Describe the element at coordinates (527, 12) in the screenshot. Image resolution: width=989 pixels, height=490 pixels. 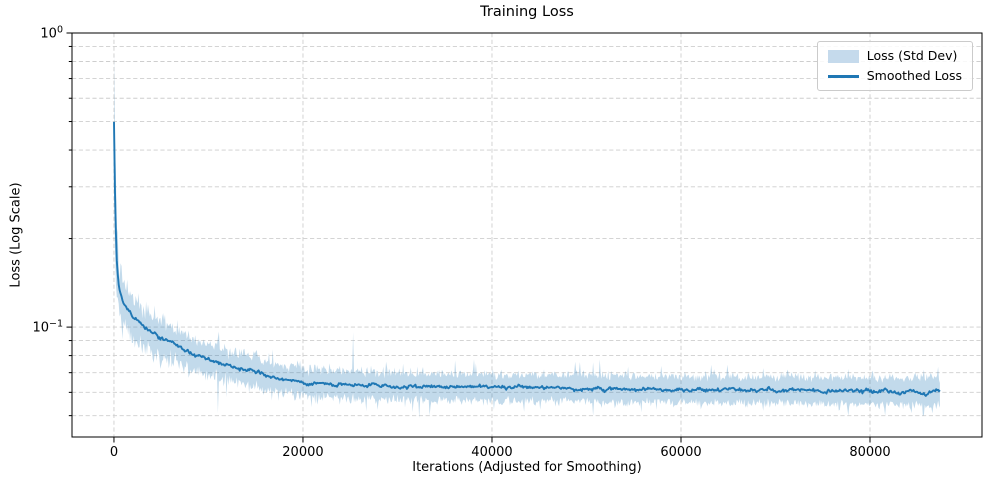
I see `chart-title: Training Loss` at that location.